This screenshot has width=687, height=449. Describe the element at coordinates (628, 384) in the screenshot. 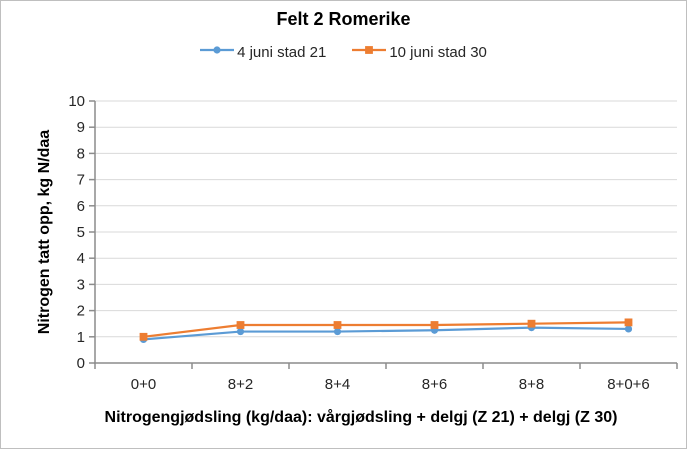

I see `x-tick-label: 8+0+6` at that location.